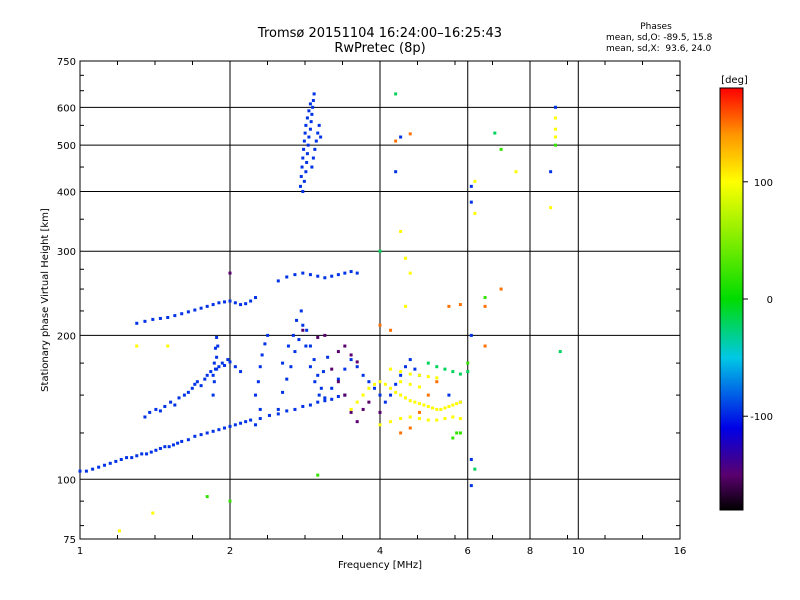 This screenshot has height=600, width=800. I want to click on colorbar-label: [deg], so click(734, 80).